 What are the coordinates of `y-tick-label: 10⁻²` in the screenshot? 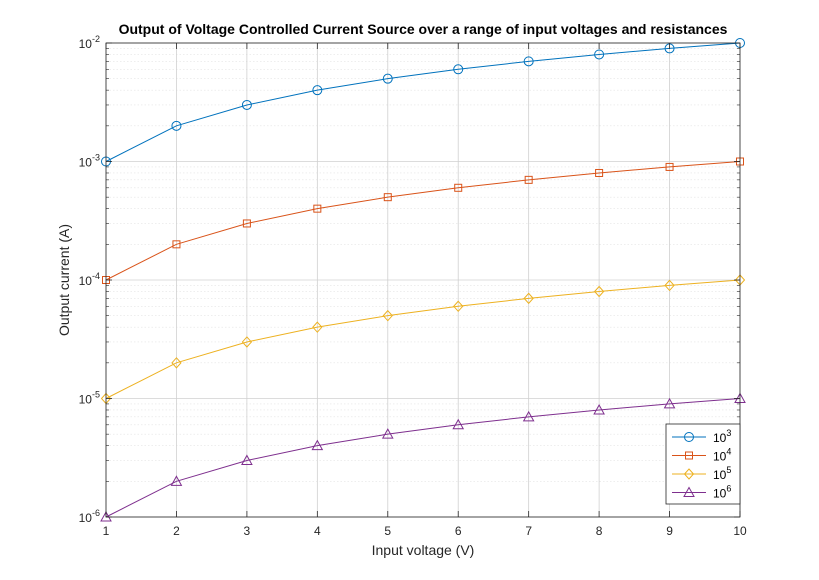 It's located at (89, 42).